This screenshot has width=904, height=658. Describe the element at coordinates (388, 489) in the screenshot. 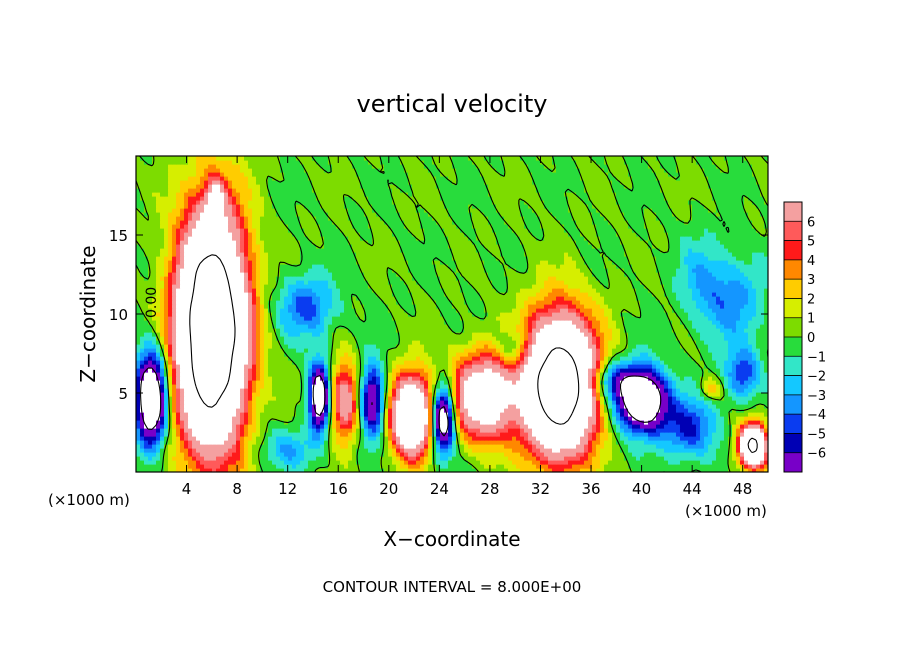

I see `x-tick-label: 20` at that location.